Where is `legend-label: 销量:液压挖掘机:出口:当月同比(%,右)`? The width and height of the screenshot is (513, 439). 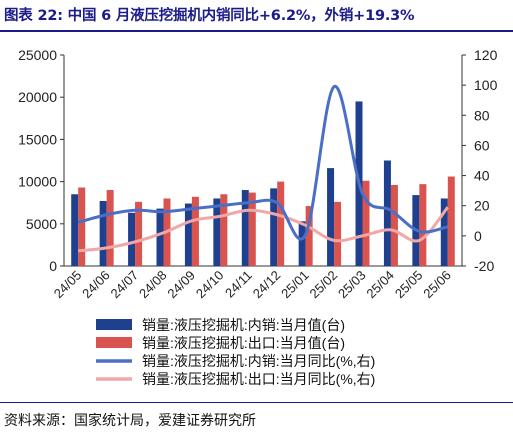
legend-label: 销量:液压挖掘机:出口:当月同比(%,右) is located at coordinates (258, 379).